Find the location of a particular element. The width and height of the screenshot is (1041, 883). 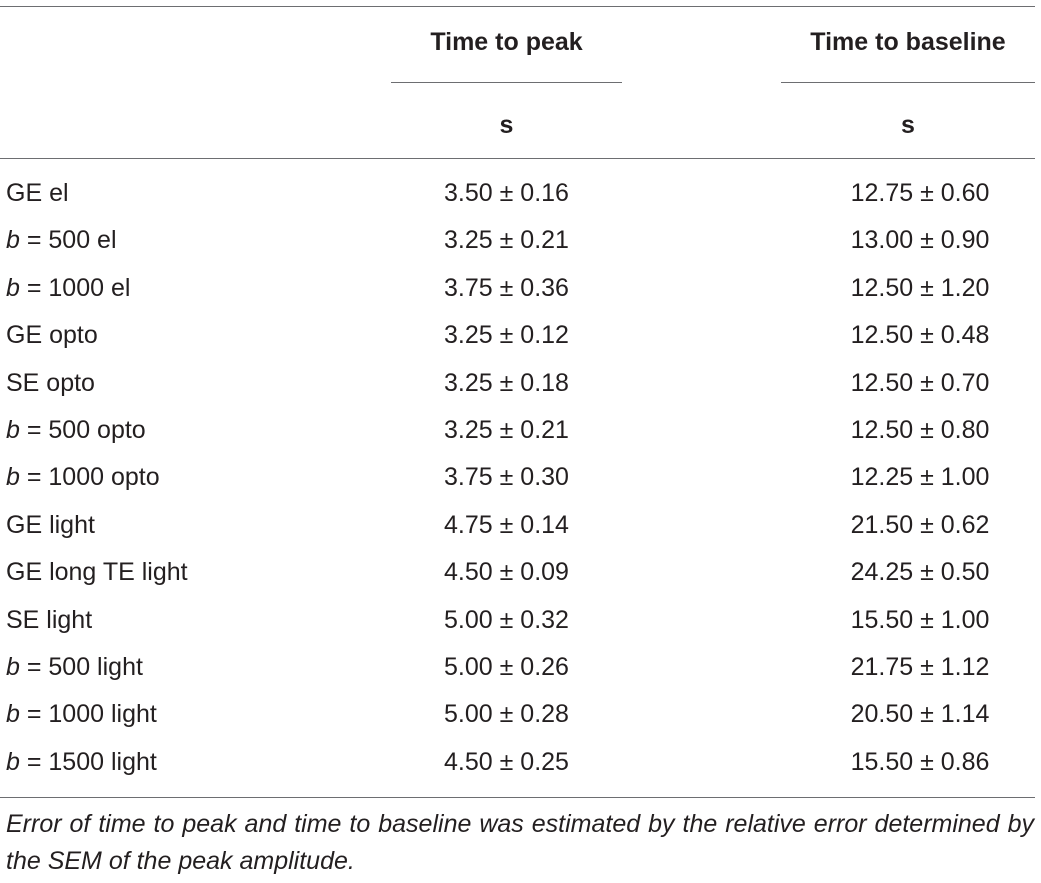

table-row: b = 1000 light 5.00 ± 0.28 20.50 ± 1.14 is located at coordinates (517, 714).